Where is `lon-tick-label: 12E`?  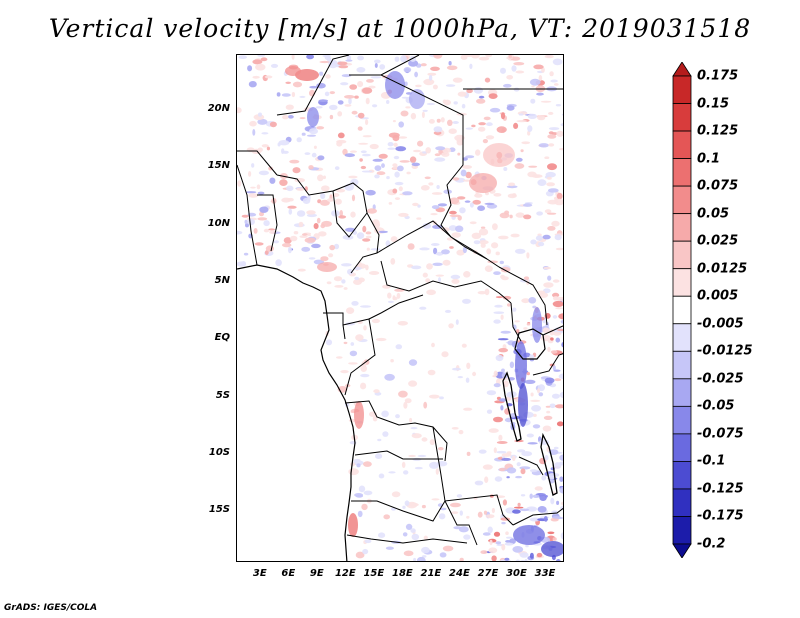 lon-tick-label: 12E is located at coordinates (345, 573).